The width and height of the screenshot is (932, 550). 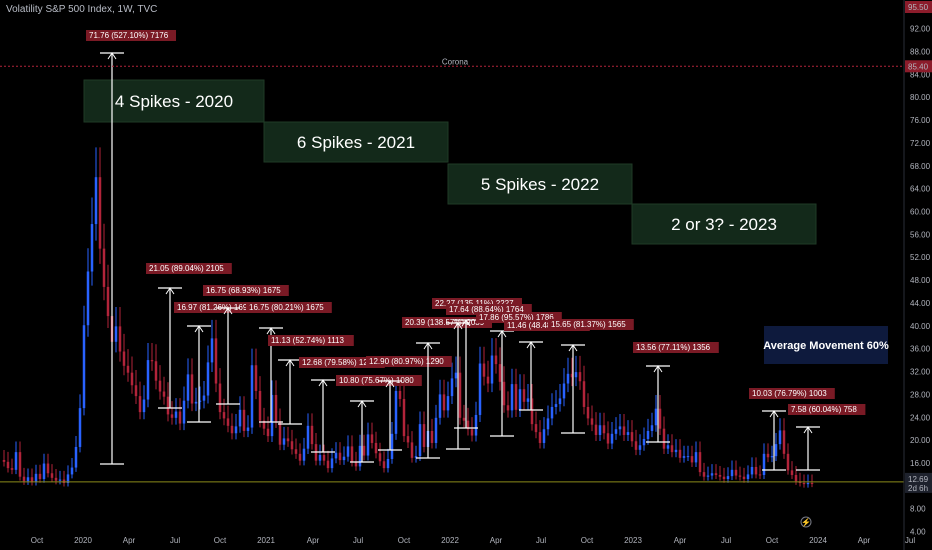 I want to click on top-price-badge-label: 95.50, so click(x=918, y=7).